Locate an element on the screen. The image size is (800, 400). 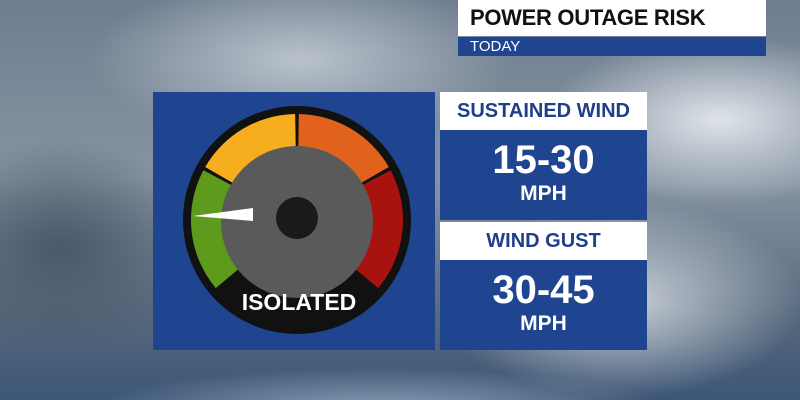
wind-gust-unit: MPH is located at coordinates (543, 323).